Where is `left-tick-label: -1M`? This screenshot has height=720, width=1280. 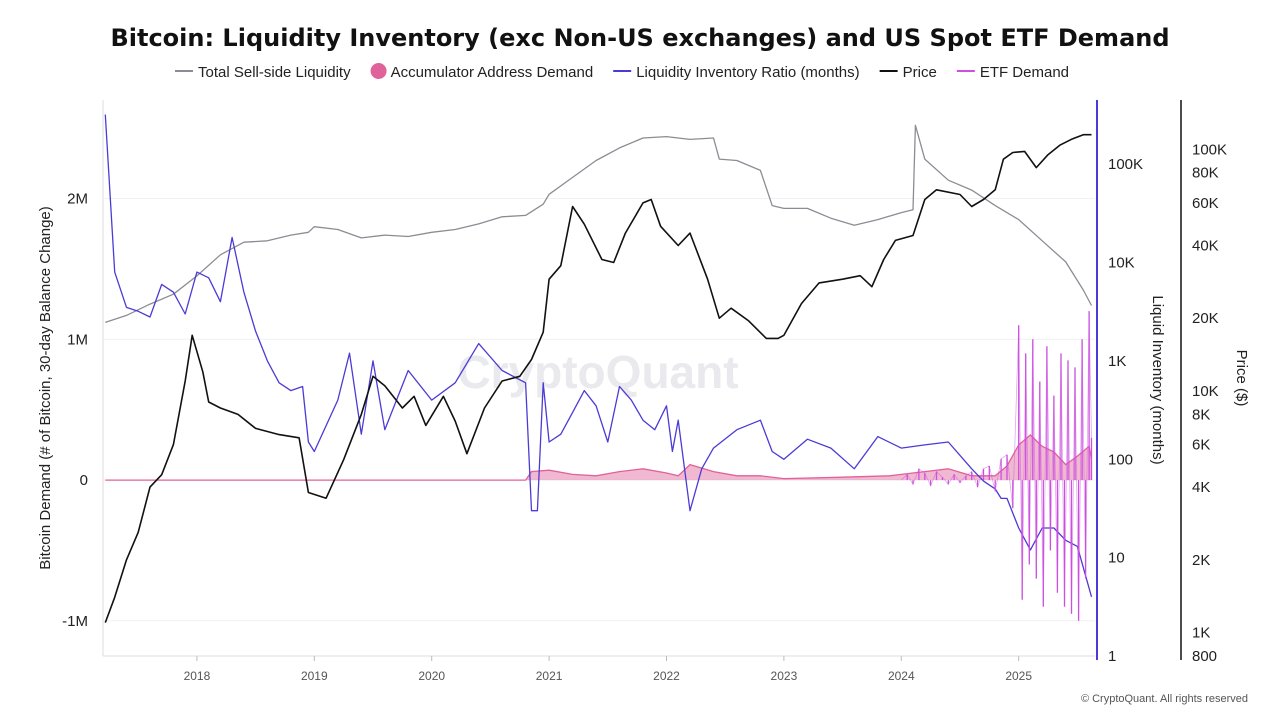 left-tick-label: -1M is located at coordinates (75, 621).